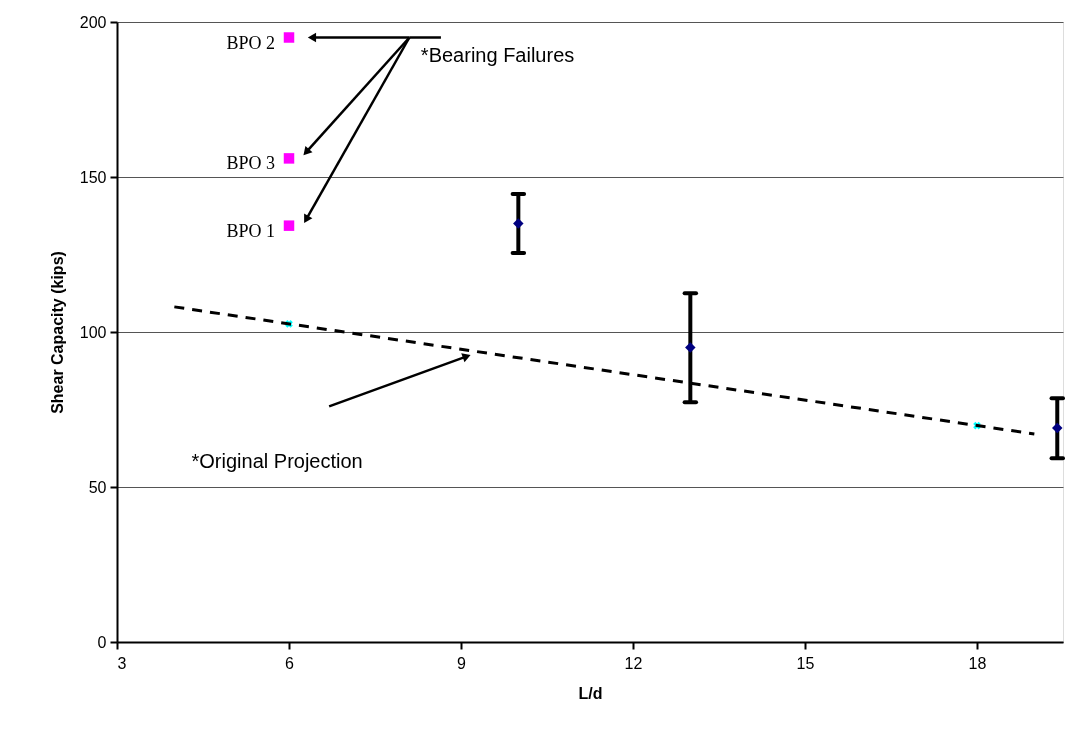  I want to click on y-tick-label: 0, so click(102, 642).